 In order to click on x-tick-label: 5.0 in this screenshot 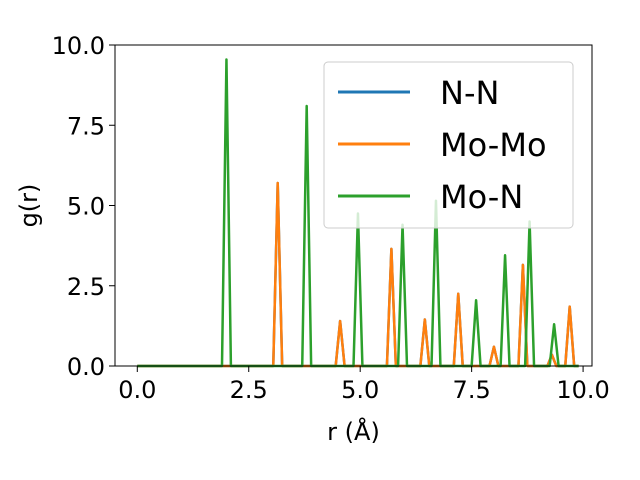, I will do `click(360, 390)`.